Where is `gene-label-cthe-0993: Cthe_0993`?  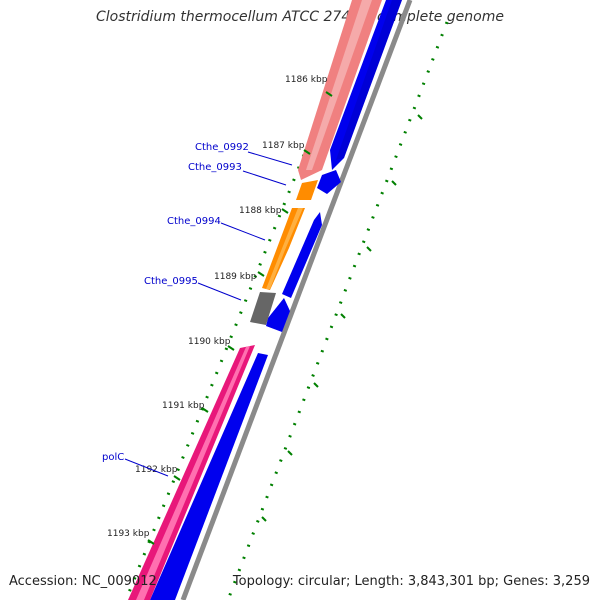
gene-label-cthe-0993: Cthe_0993 is located at coordinates (215, 167).